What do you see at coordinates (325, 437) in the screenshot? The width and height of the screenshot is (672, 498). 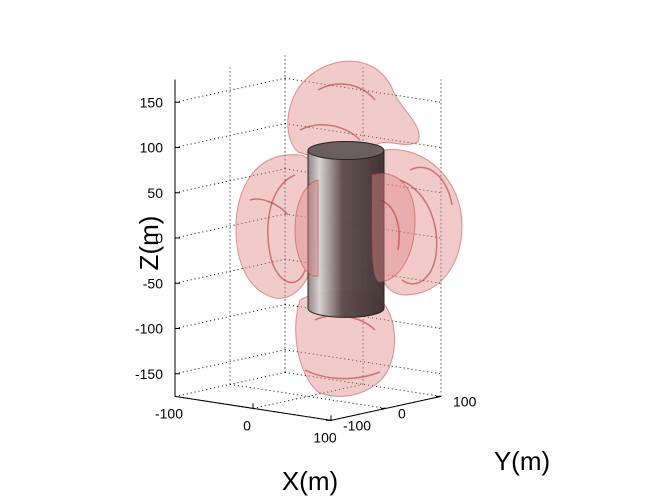 I see `x-tick-label: 100` at bounding box center [325, 437].